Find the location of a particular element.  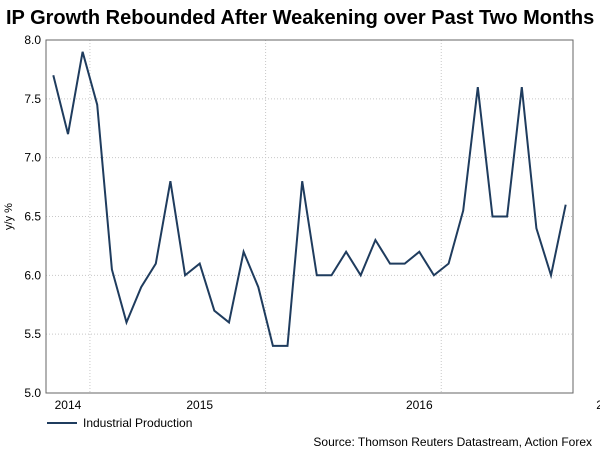

y-tick-label: 7.5 is located at coordinates (32, 99).